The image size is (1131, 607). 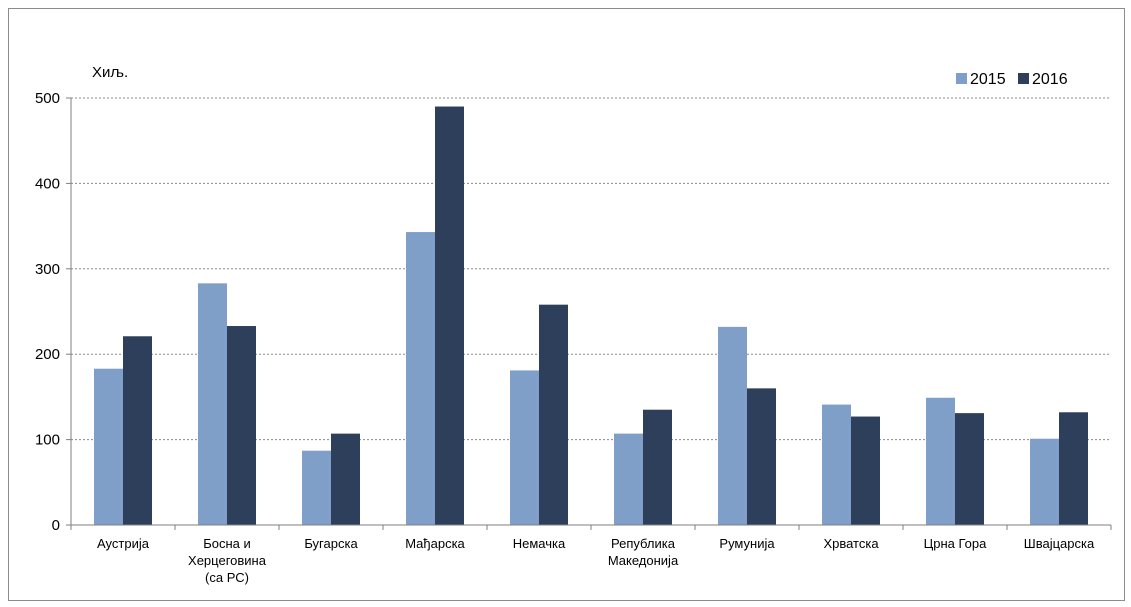 What do you see at coordinates (110, 72) in the screenshot?
I see `y-unit-label: Хиљ.` at bounding box center [110, 72].